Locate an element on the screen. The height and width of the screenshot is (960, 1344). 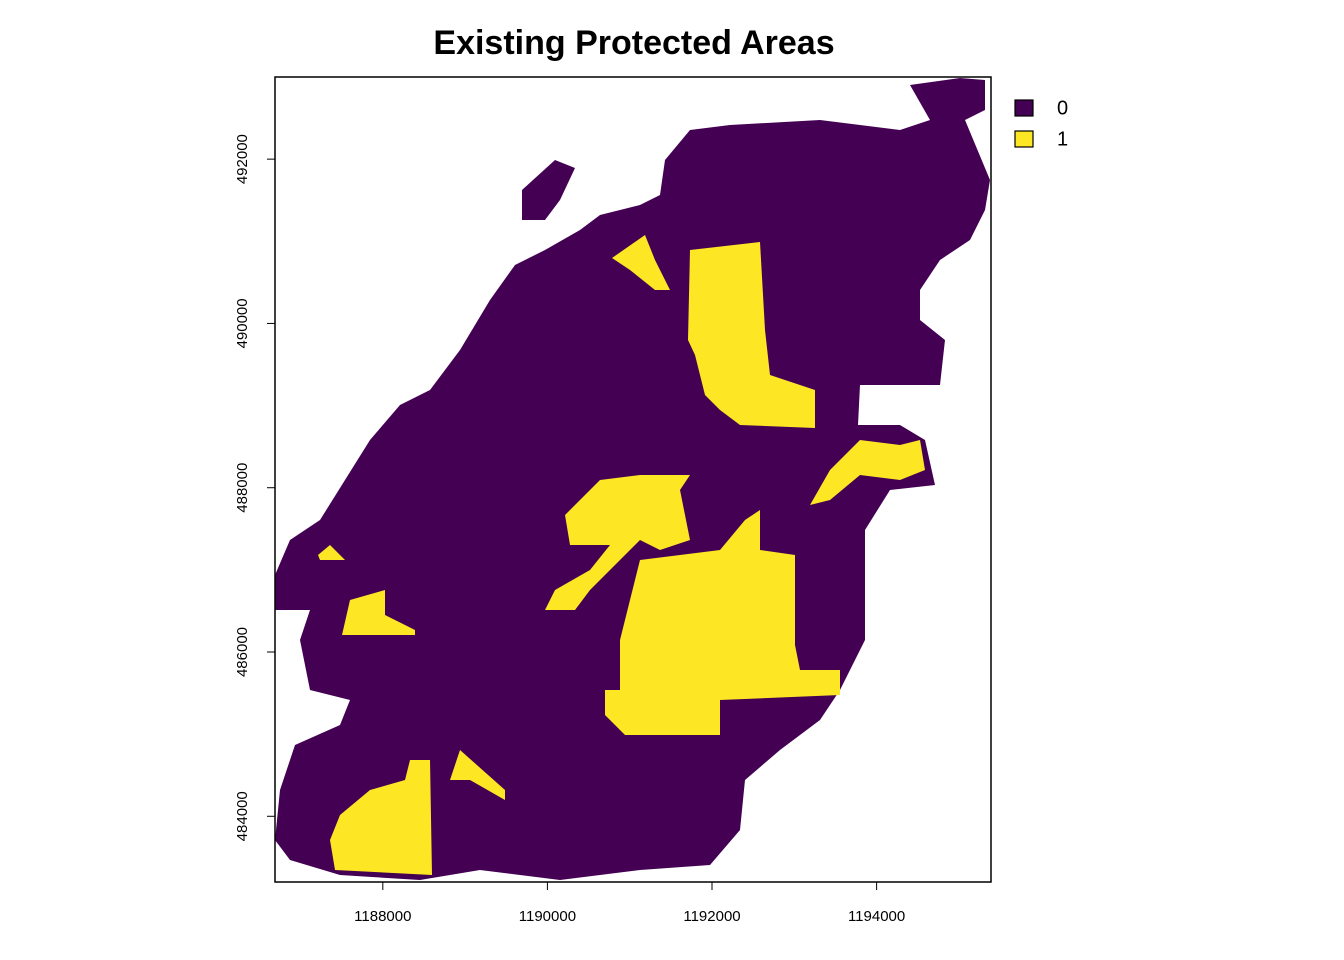
legend-label: 1 is located at coordinates (1062, 139).